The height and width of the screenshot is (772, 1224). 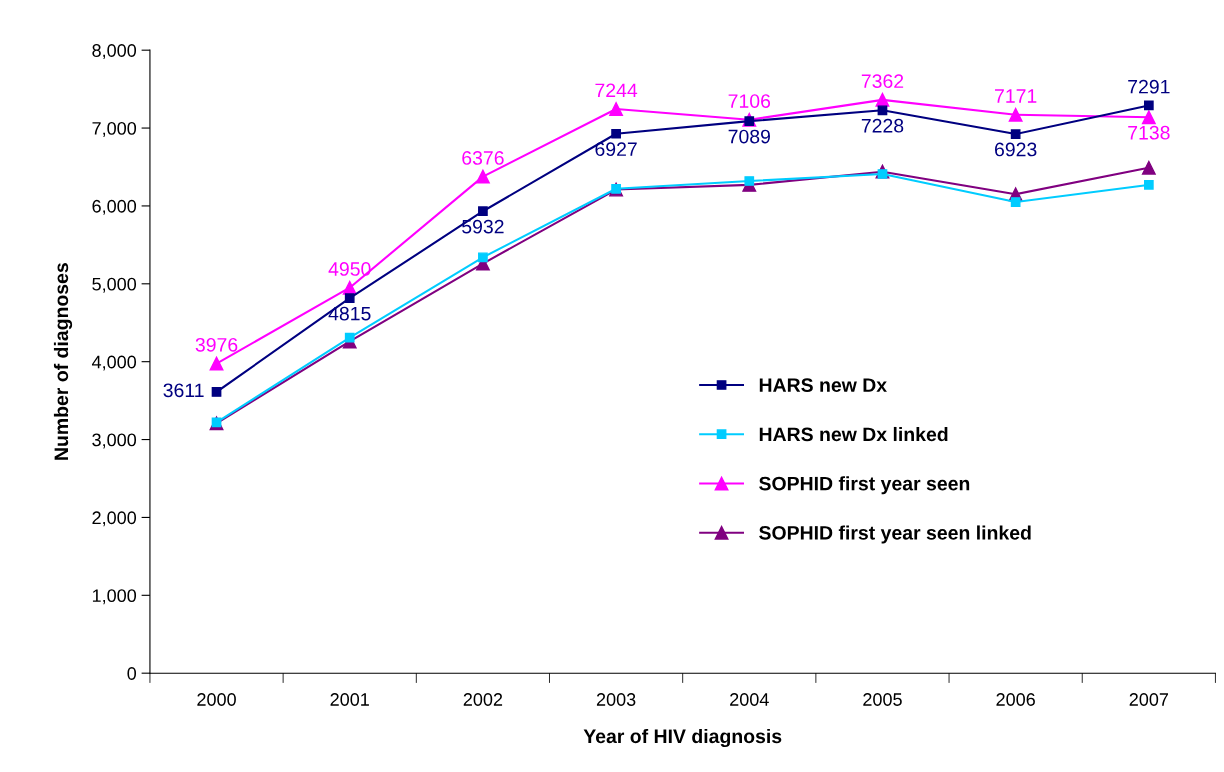 What do you see at coordinates (114, 129) in the screenshot?
I see `y-tick-label: 7,000` at bounding box center [114, 129].